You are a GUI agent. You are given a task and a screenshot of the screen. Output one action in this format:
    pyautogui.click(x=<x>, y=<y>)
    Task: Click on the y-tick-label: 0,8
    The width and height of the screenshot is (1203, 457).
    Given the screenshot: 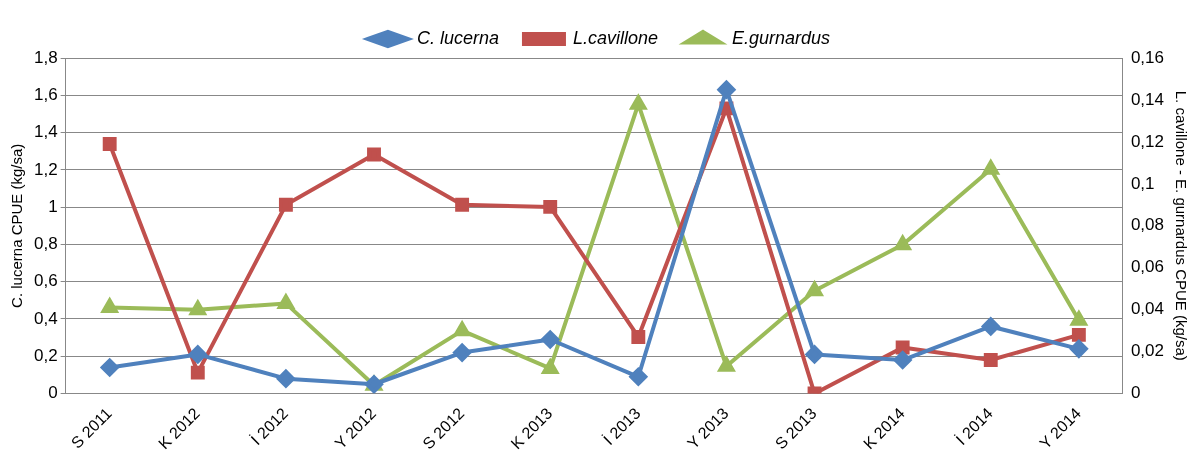 What is the action you would take?
    pyautogui.click(x=45, y=244)
    